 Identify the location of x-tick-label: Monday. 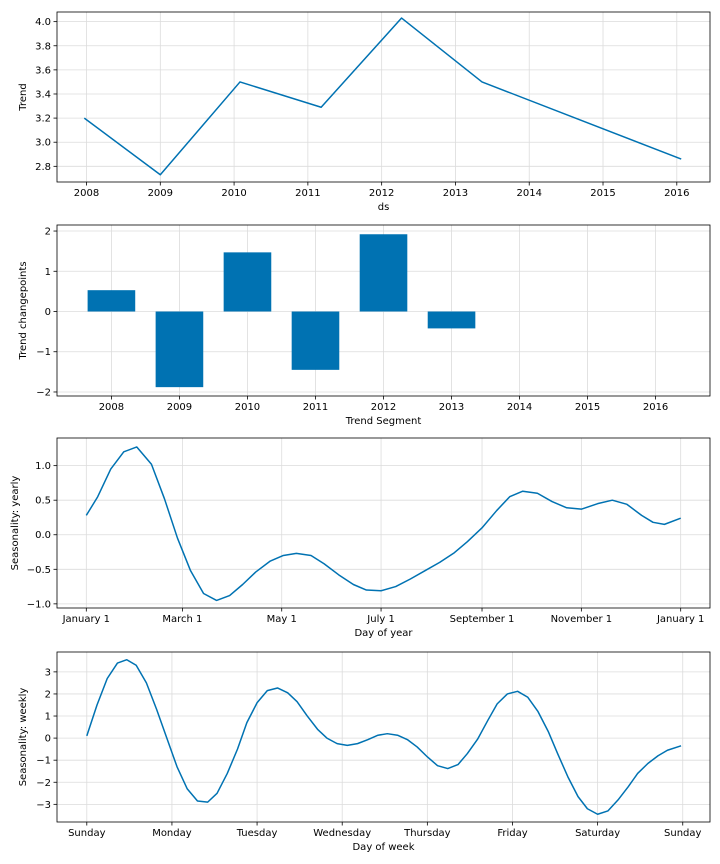
(172, 833).